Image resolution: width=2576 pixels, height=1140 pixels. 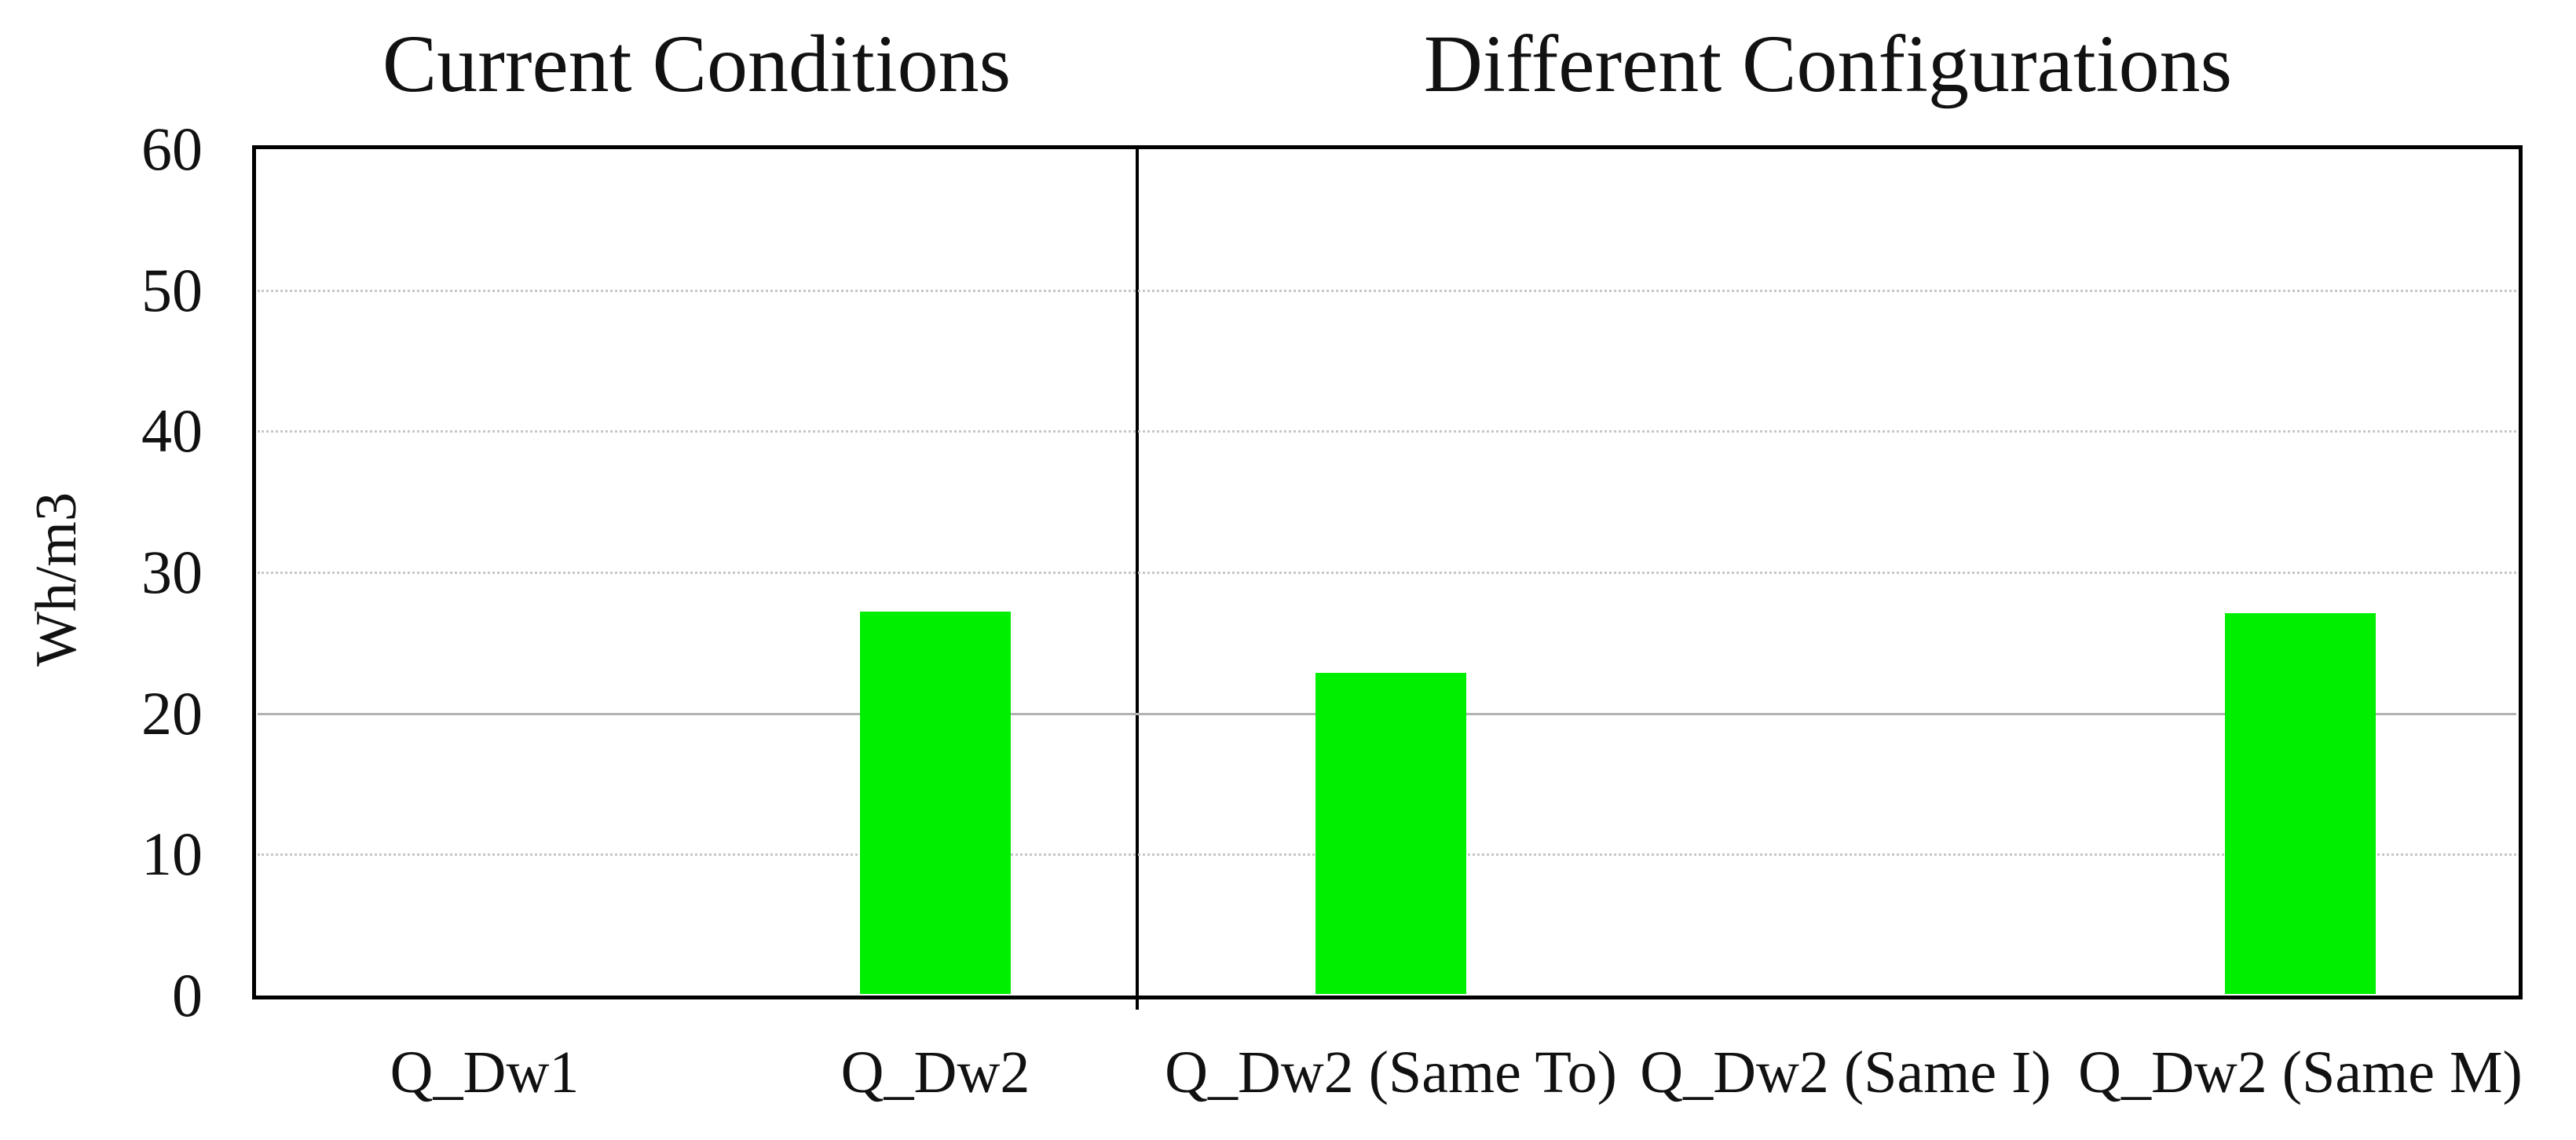 I want to click on panel-divider-line, so click(x=1138, y=579).